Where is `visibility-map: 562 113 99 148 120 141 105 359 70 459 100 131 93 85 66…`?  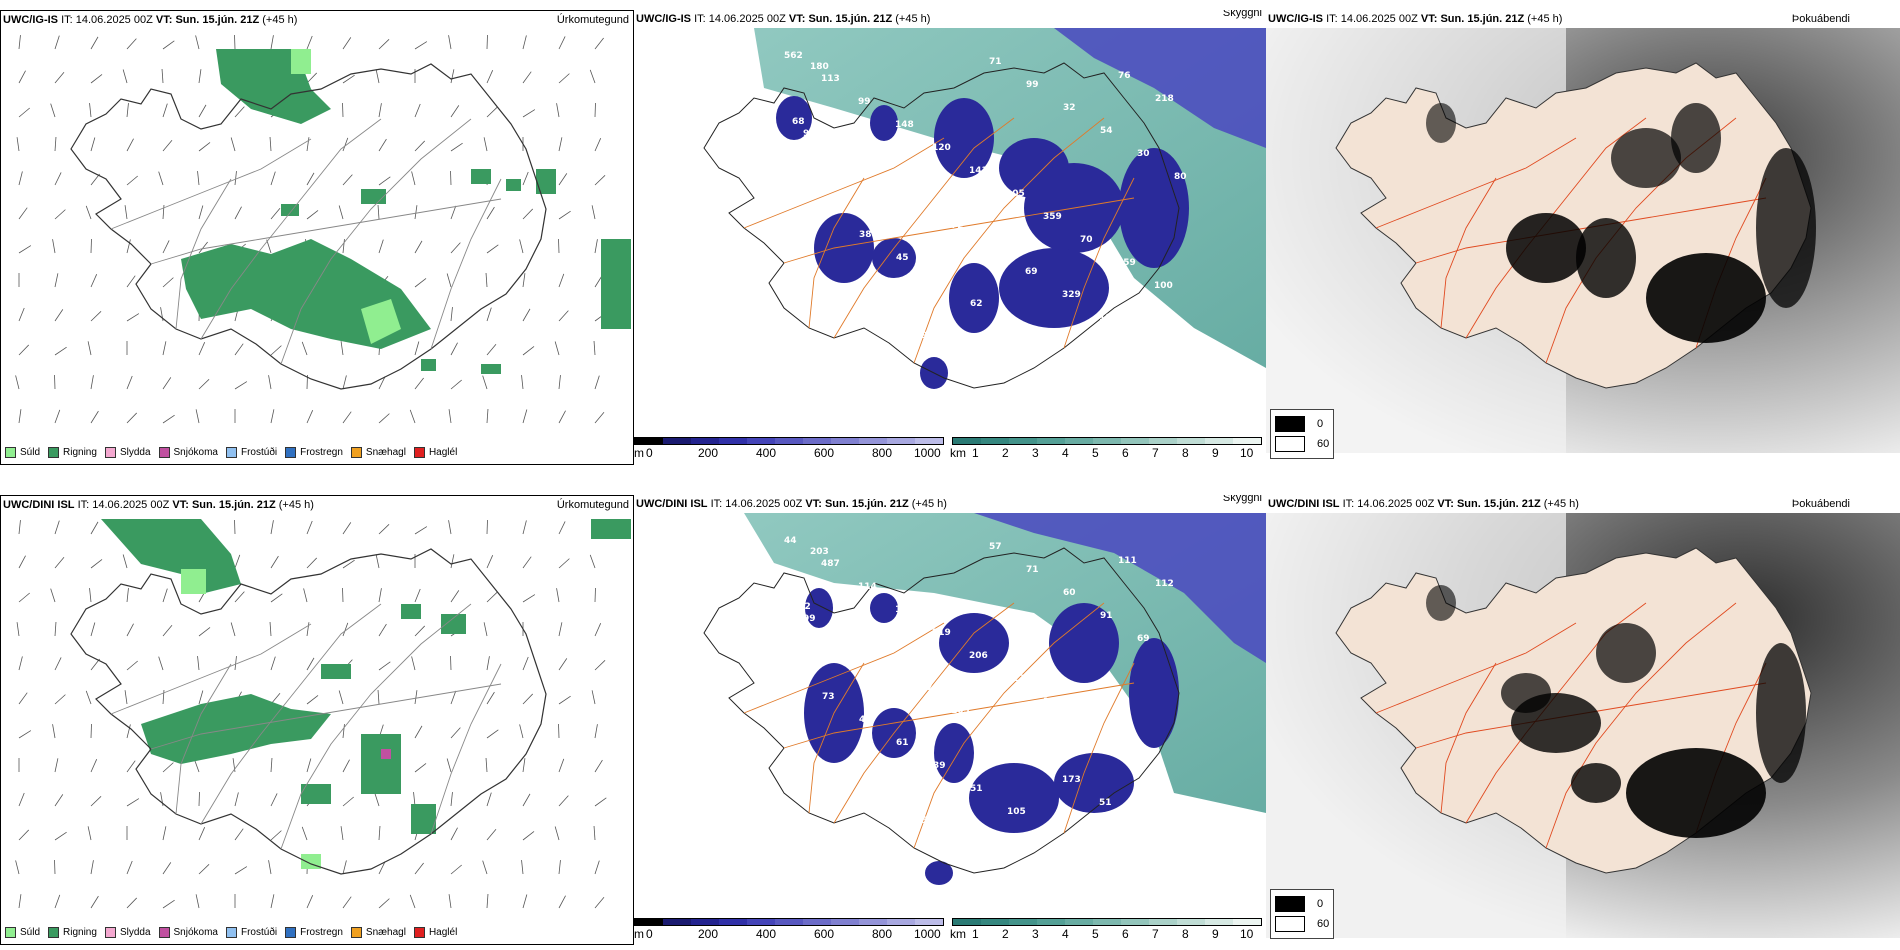
visibility-map: 562 113 99 148 120 141 105 359 70 459 100 131 93 85 66… is located at coordinates (984, 208).